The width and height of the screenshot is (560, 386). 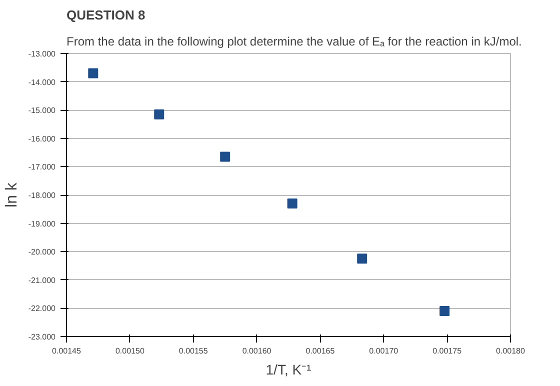 I want to click on y-tick-label: -20.000, so click(x=42, y=252).